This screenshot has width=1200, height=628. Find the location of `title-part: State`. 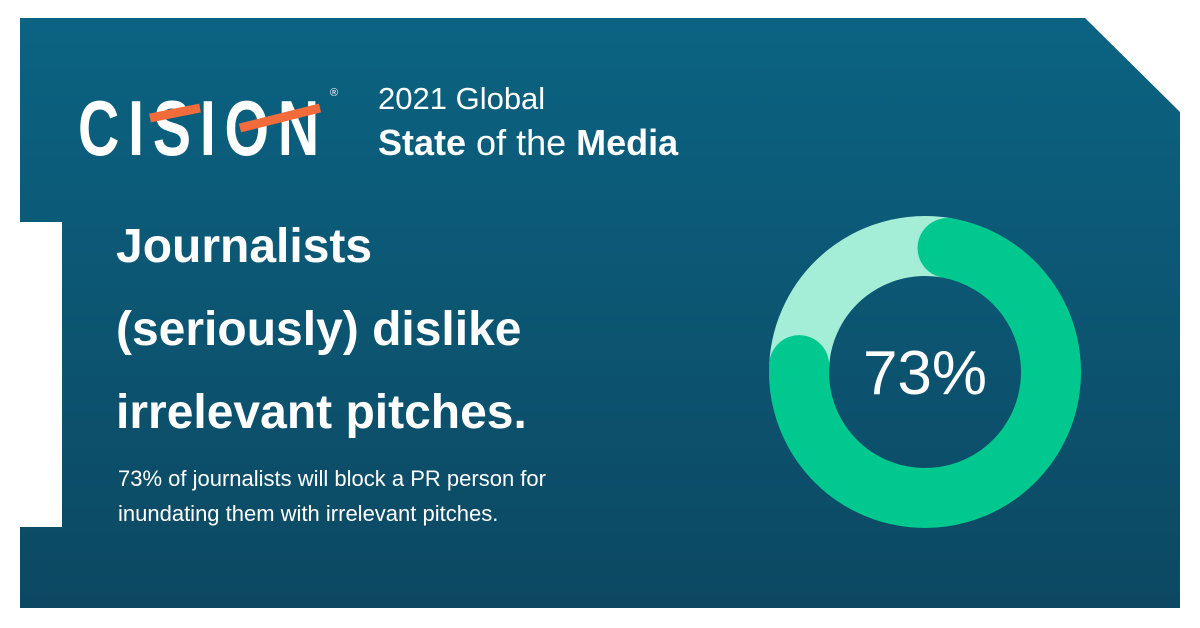

title-part: State is located at coordinates (422, 142).